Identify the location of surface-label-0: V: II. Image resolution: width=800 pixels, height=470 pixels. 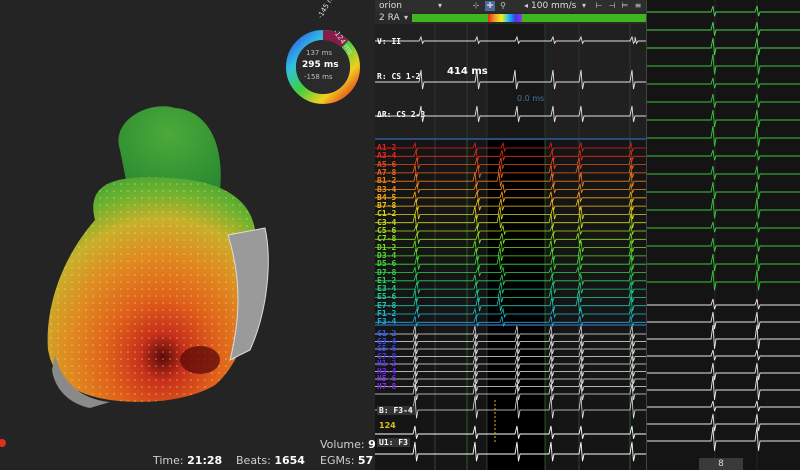
(389, 41).